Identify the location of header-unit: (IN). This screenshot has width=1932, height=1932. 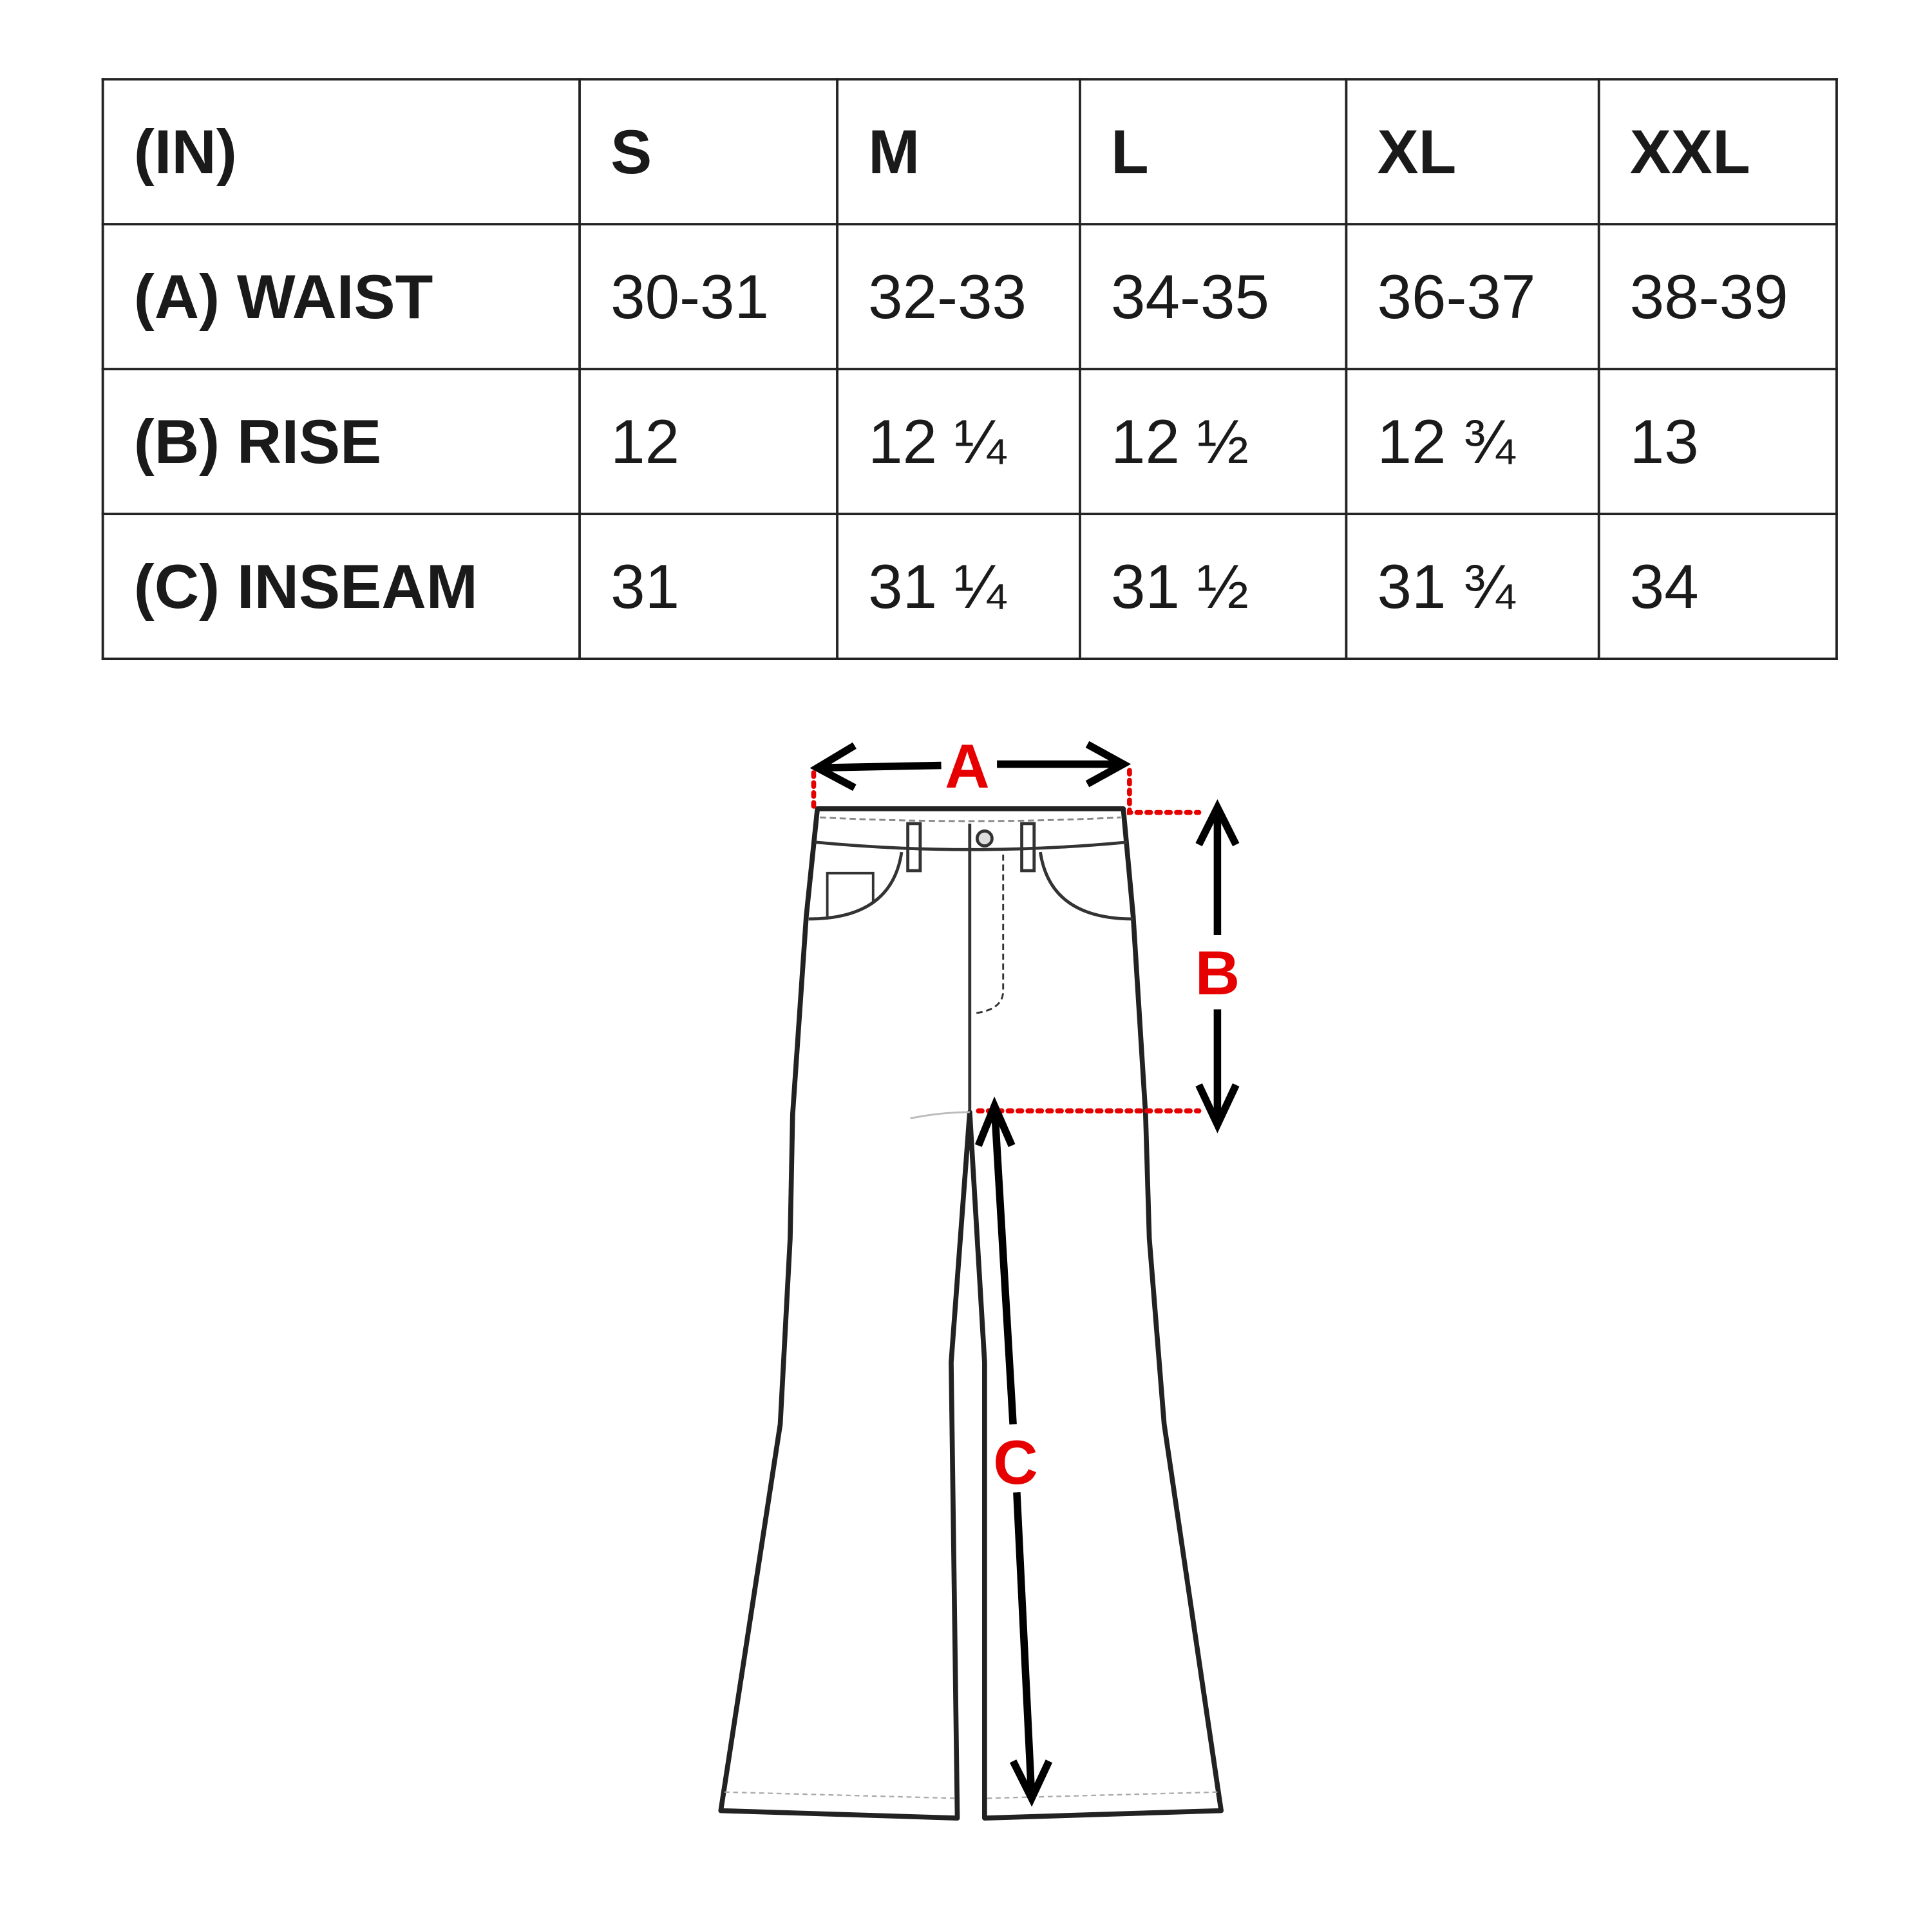
(341, 152).